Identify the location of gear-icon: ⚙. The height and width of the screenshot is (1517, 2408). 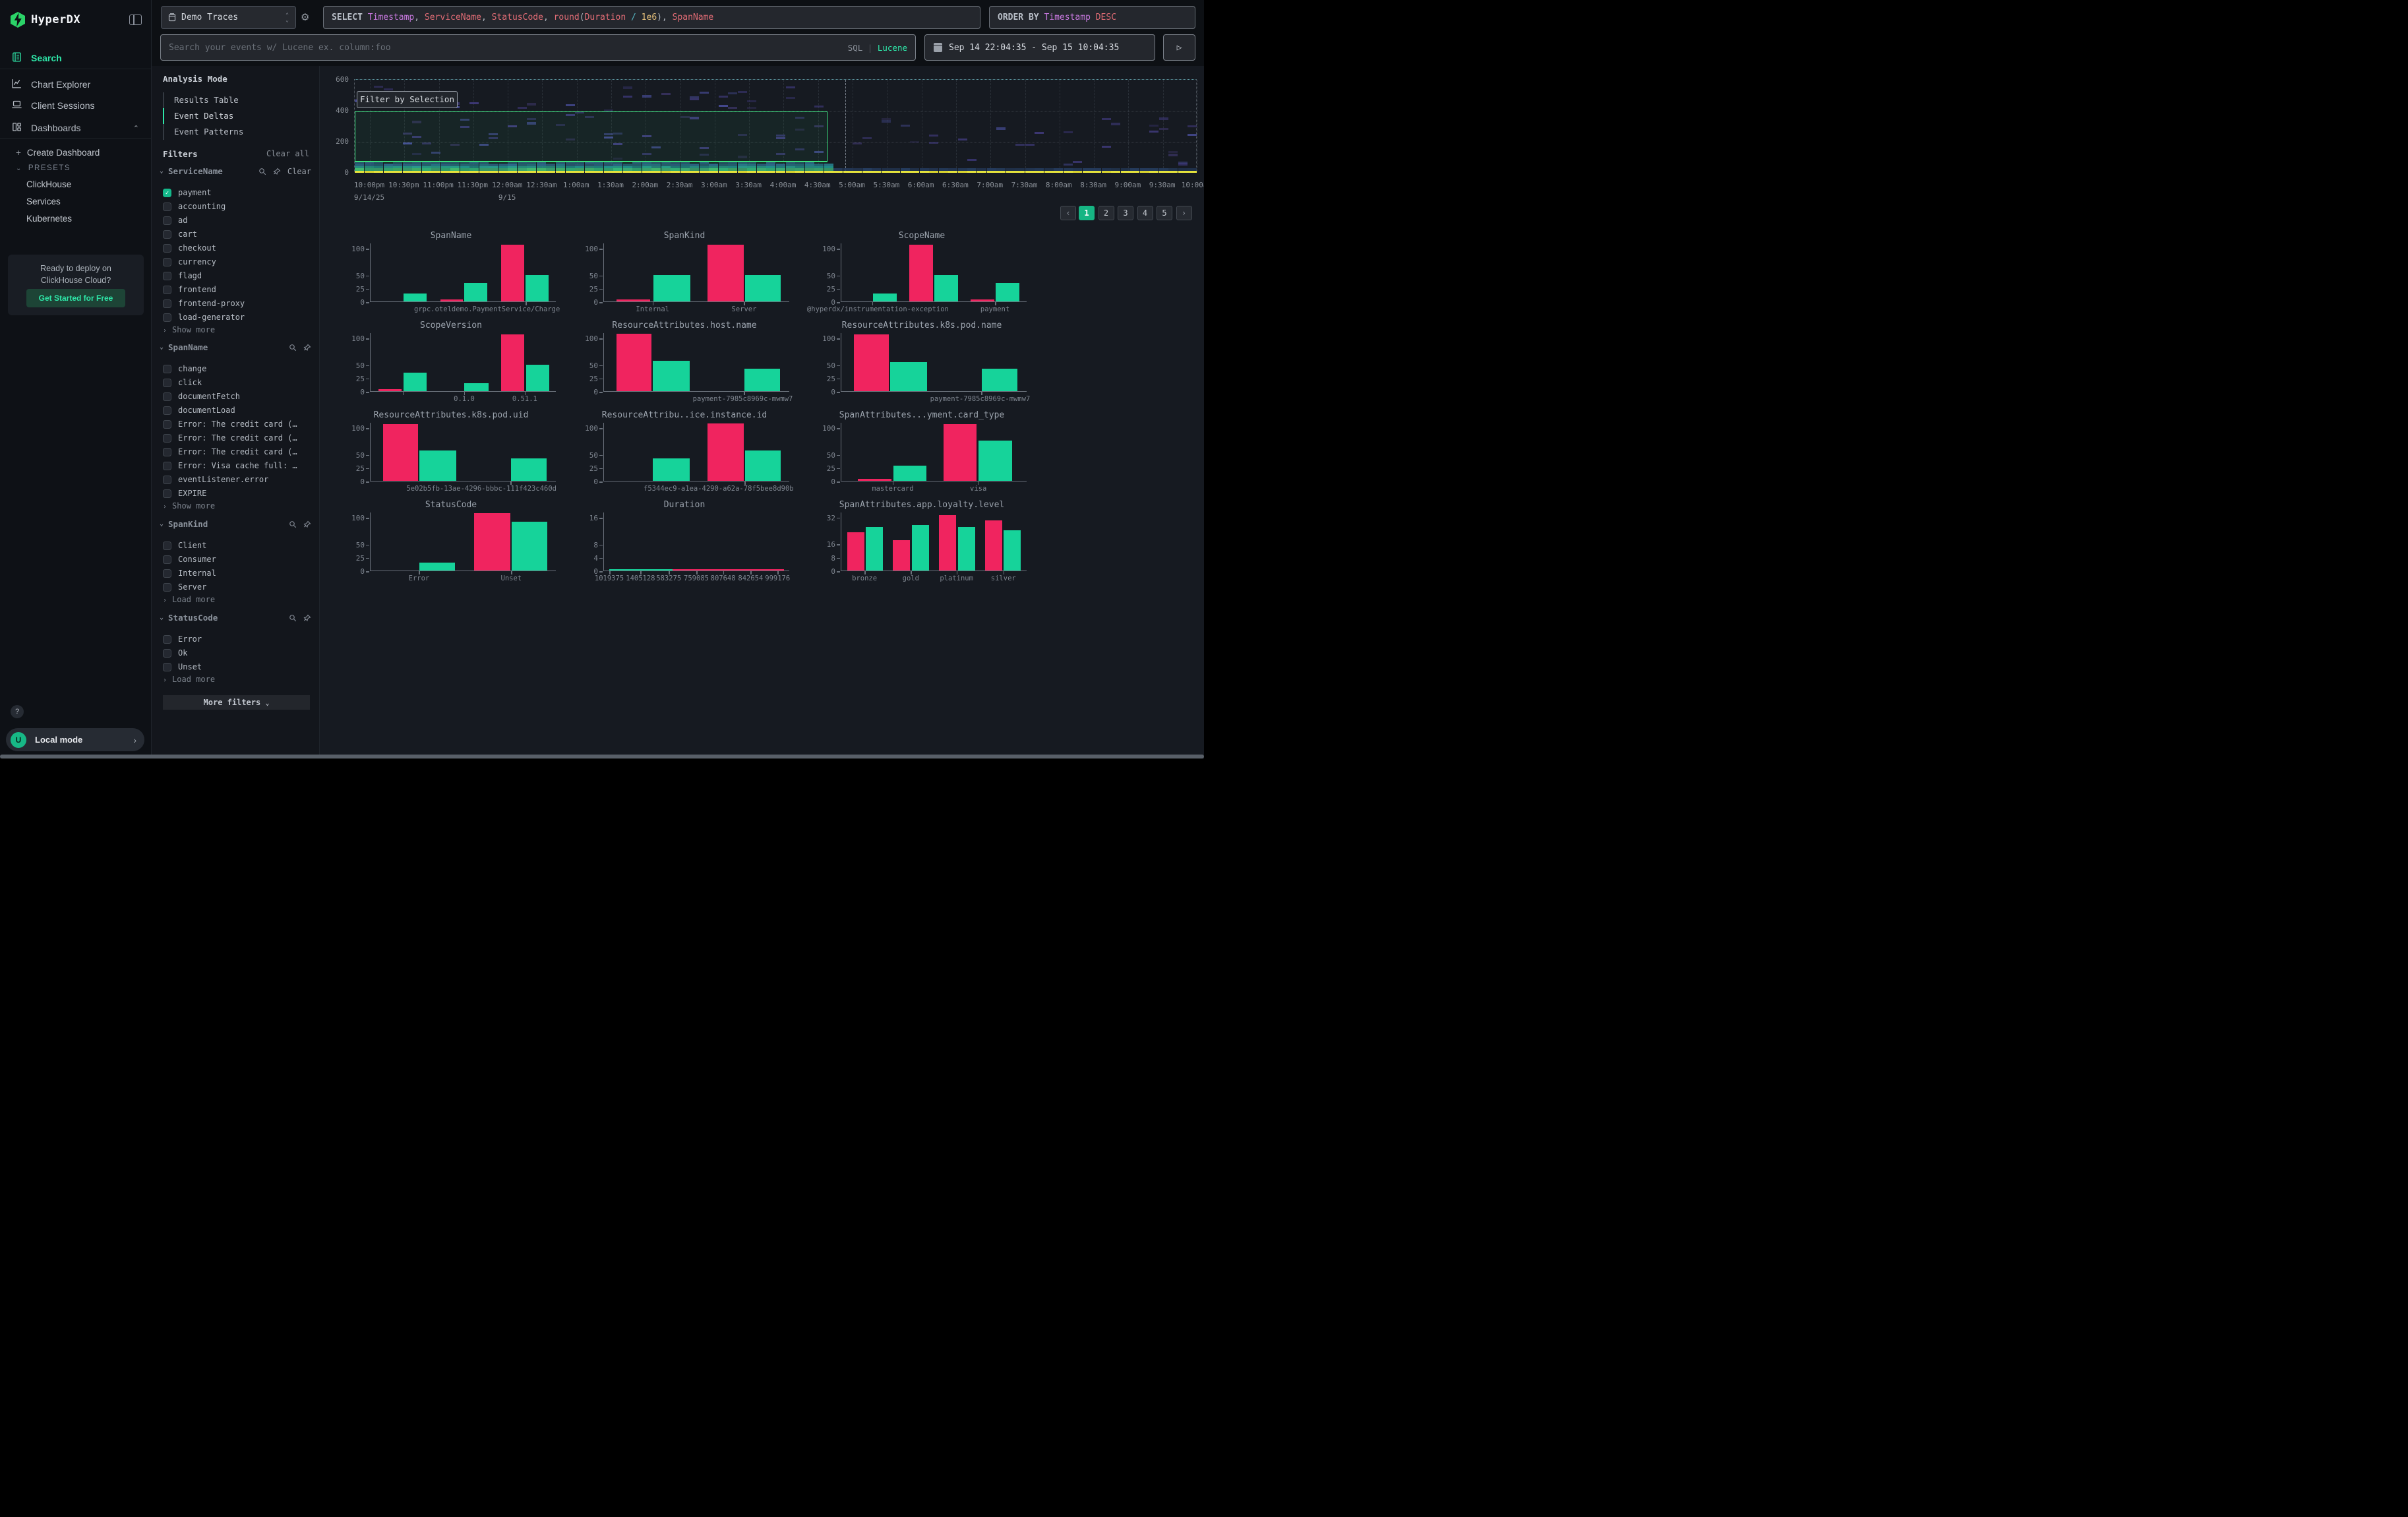
(305, 17).